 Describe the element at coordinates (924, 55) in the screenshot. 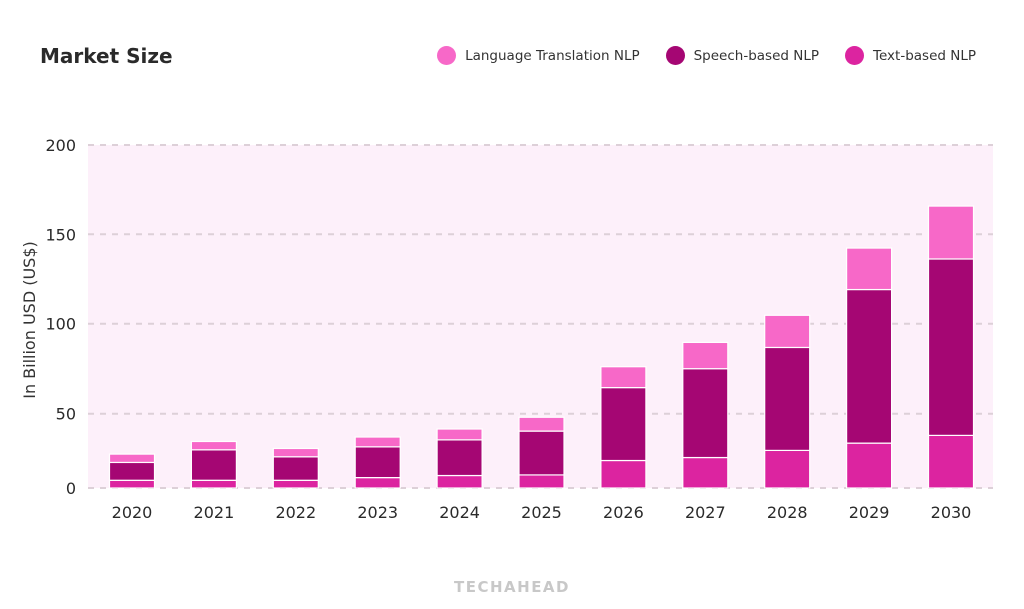

I see `legend-label: Text-based NLP` at that location.